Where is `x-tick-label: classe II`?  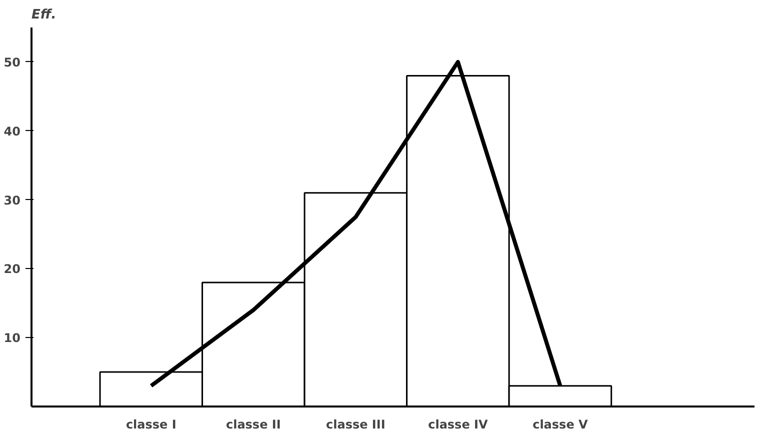
x-tick-label: classe II is located at coordinates (253, 425).